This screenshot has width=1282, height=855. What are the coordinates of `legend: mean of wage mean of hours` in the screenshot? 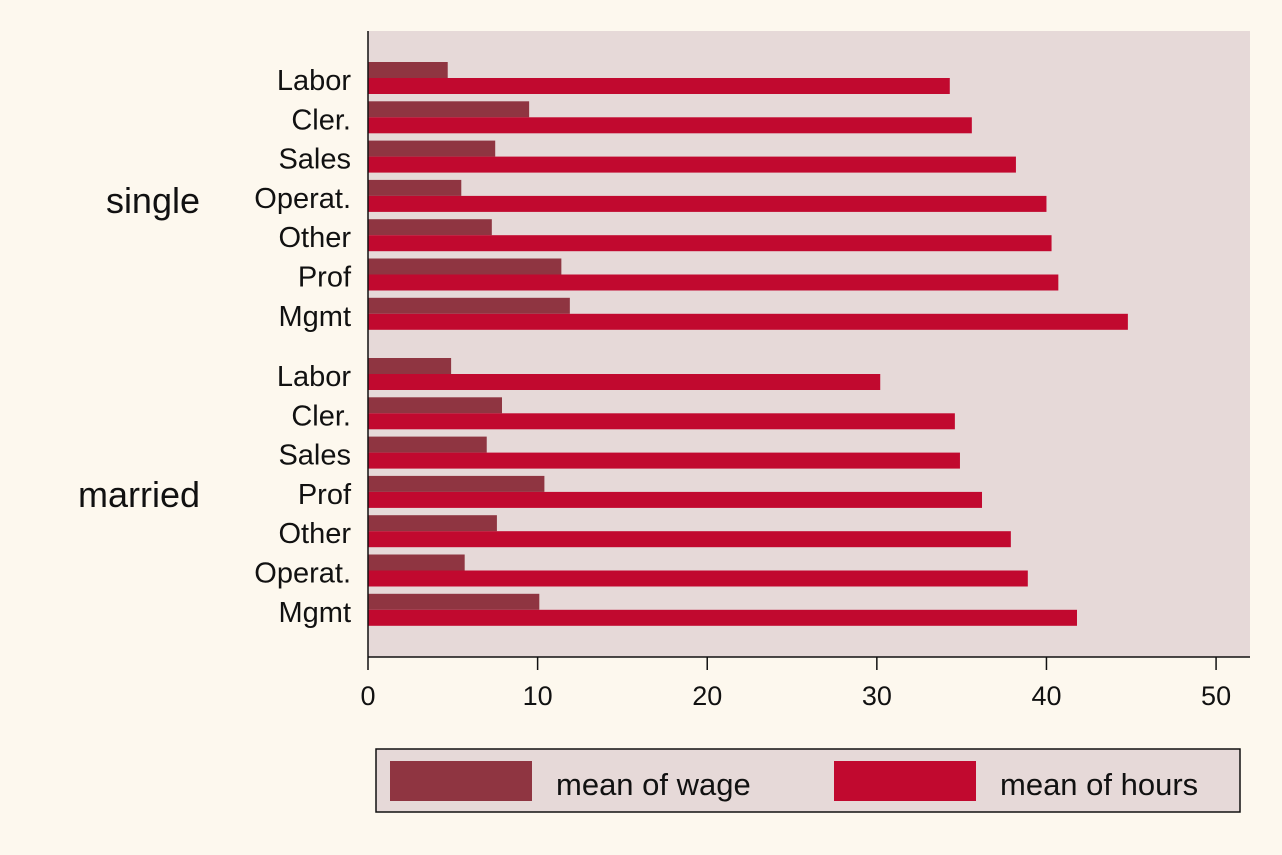 It's located at (808, 780).